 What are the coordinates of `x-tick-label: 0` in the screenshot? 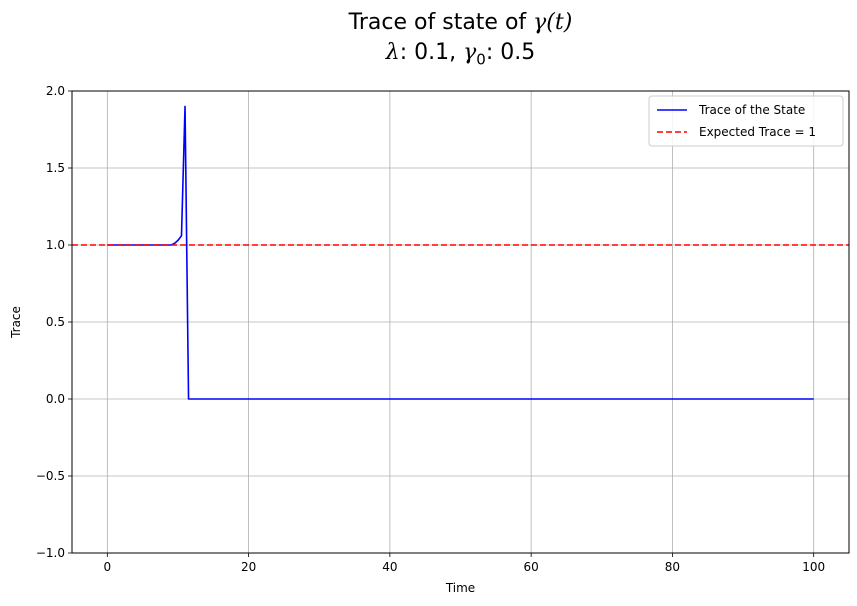 It's located at (107, 567).